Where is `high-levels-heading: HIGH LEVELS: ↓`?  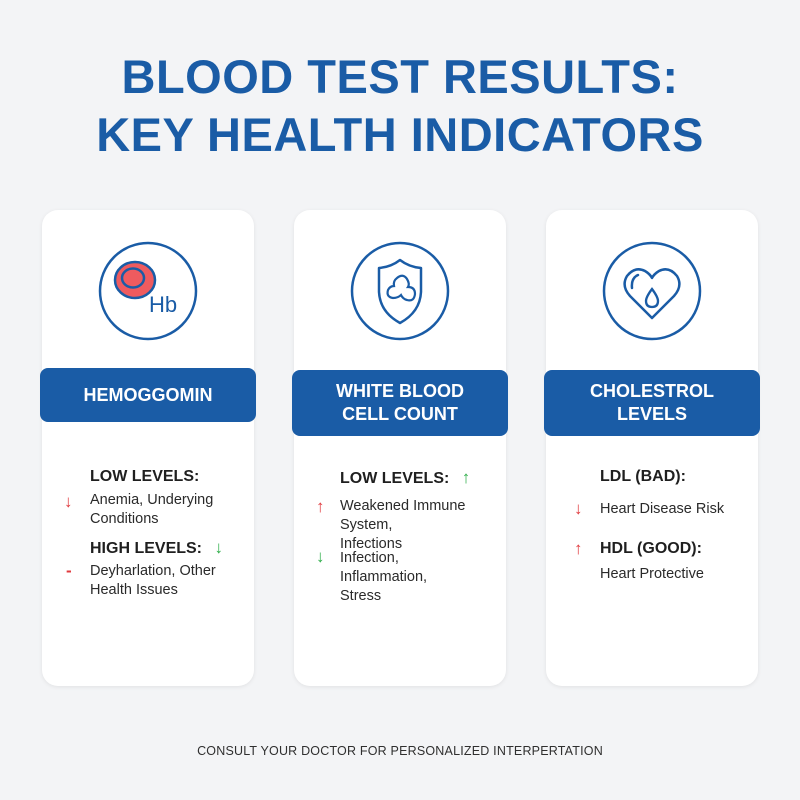 high-levels-heading: HIGH LEVELS: ↓ is located at coordinates (156, 547).